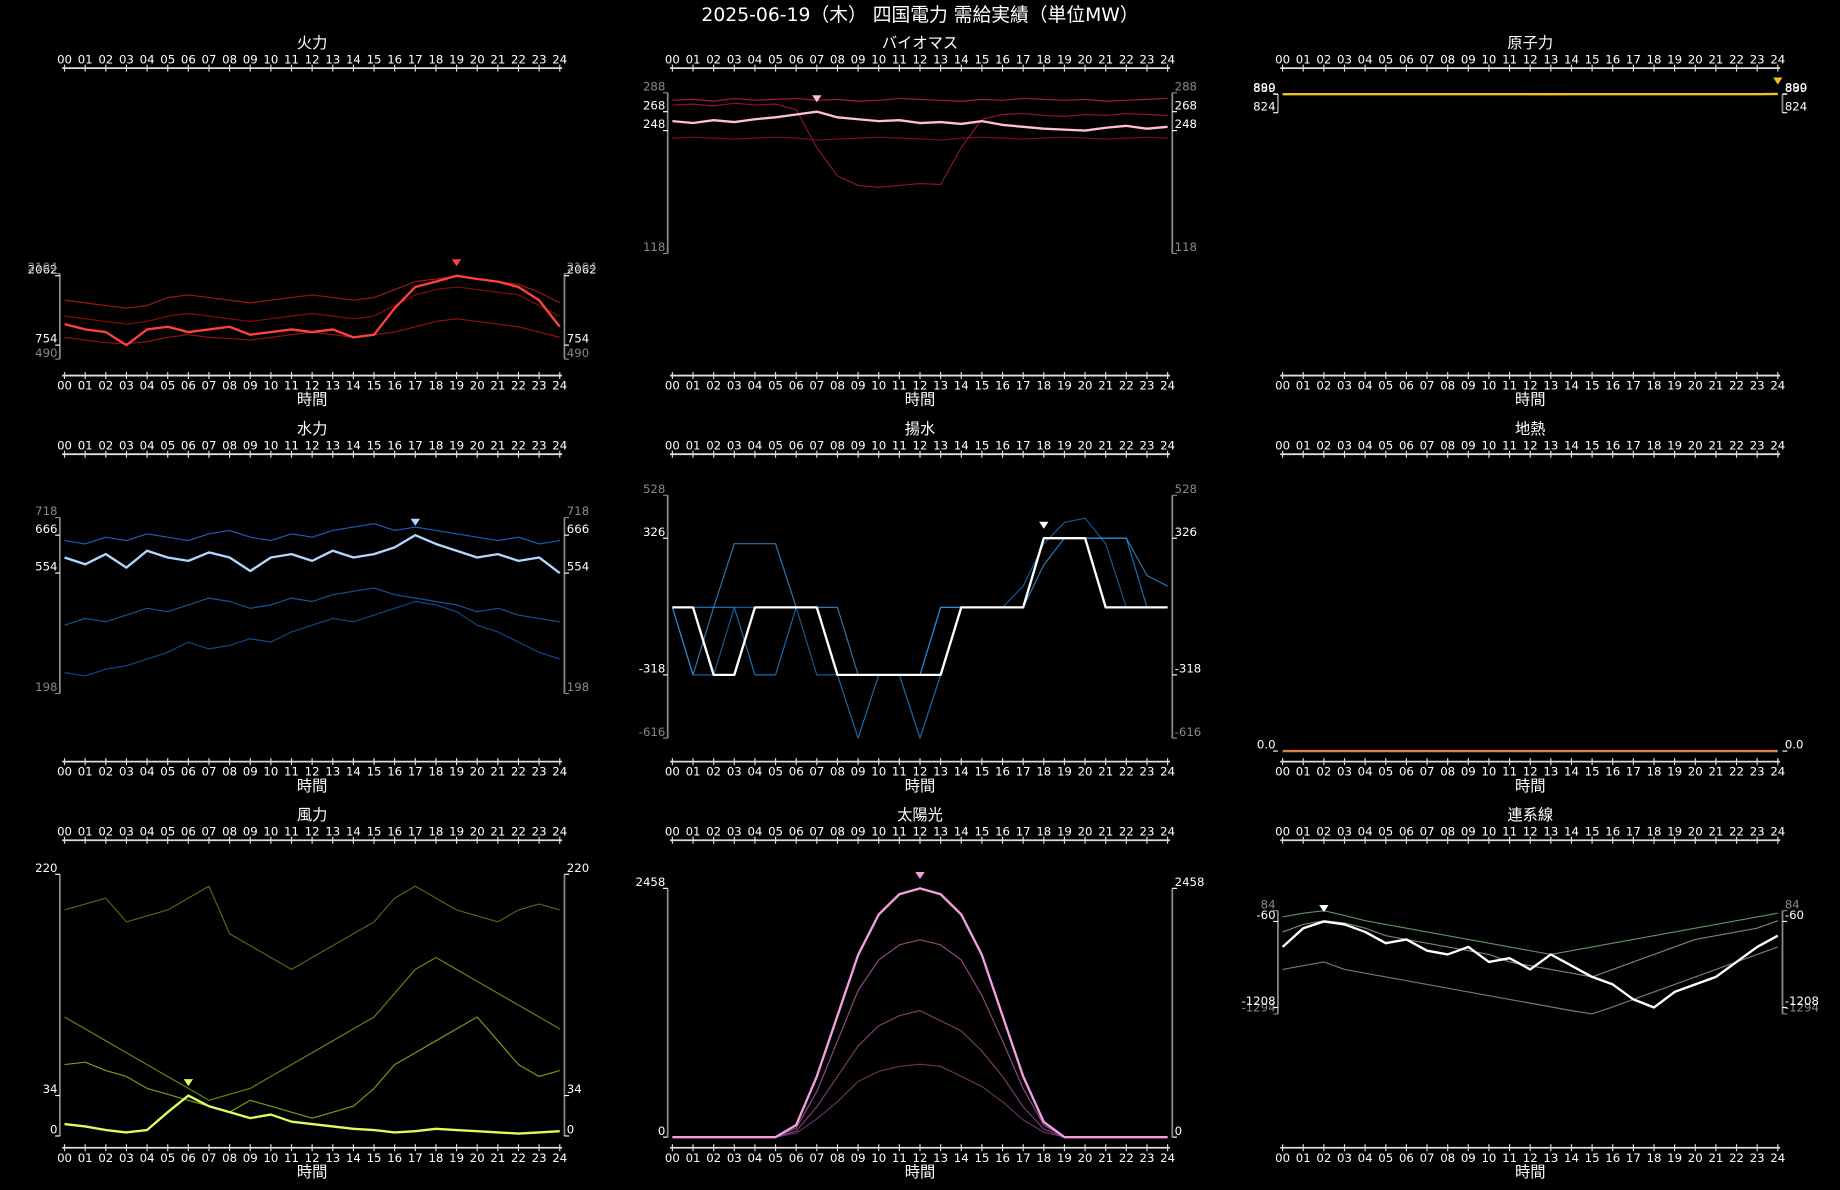 This screenshot has height=1190, width=1840. What do you see at coordinates (920, 1172) in the screenshot?
I see `x-axis-label: 時間` at bounding box center [920, 1172].